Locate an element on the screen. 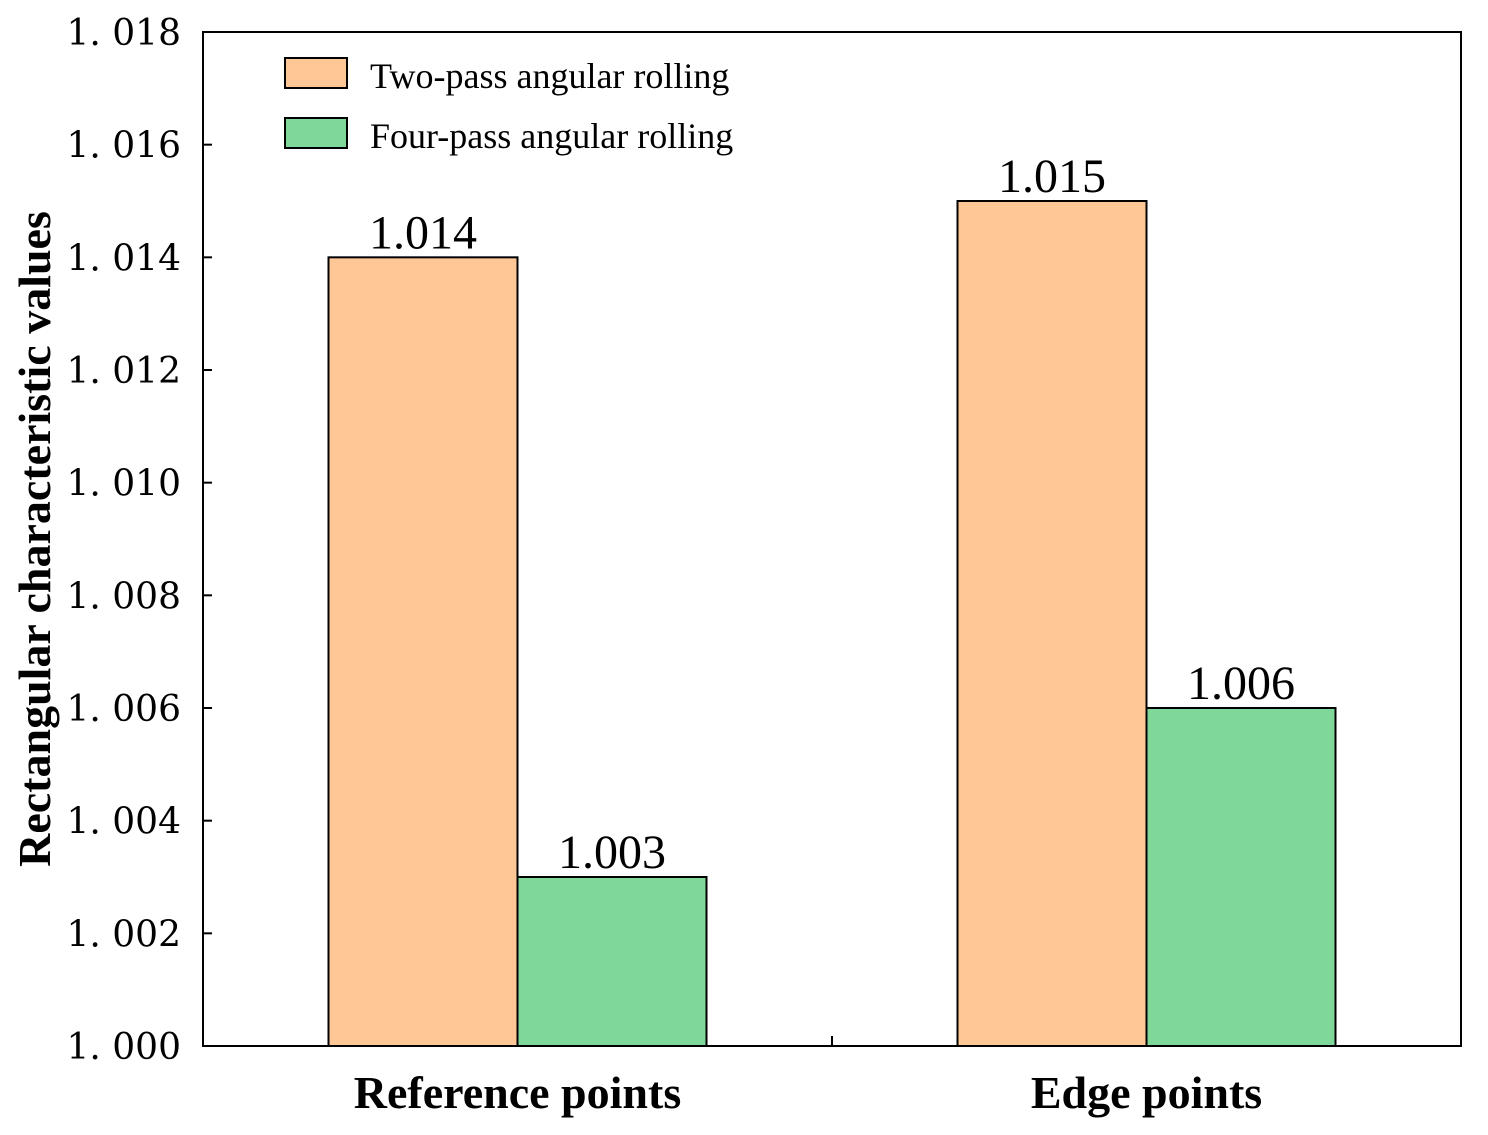 This screenshot has width=1488, height=1135. bar-value-label: 1.006 is located at coordinates (1241, 683).